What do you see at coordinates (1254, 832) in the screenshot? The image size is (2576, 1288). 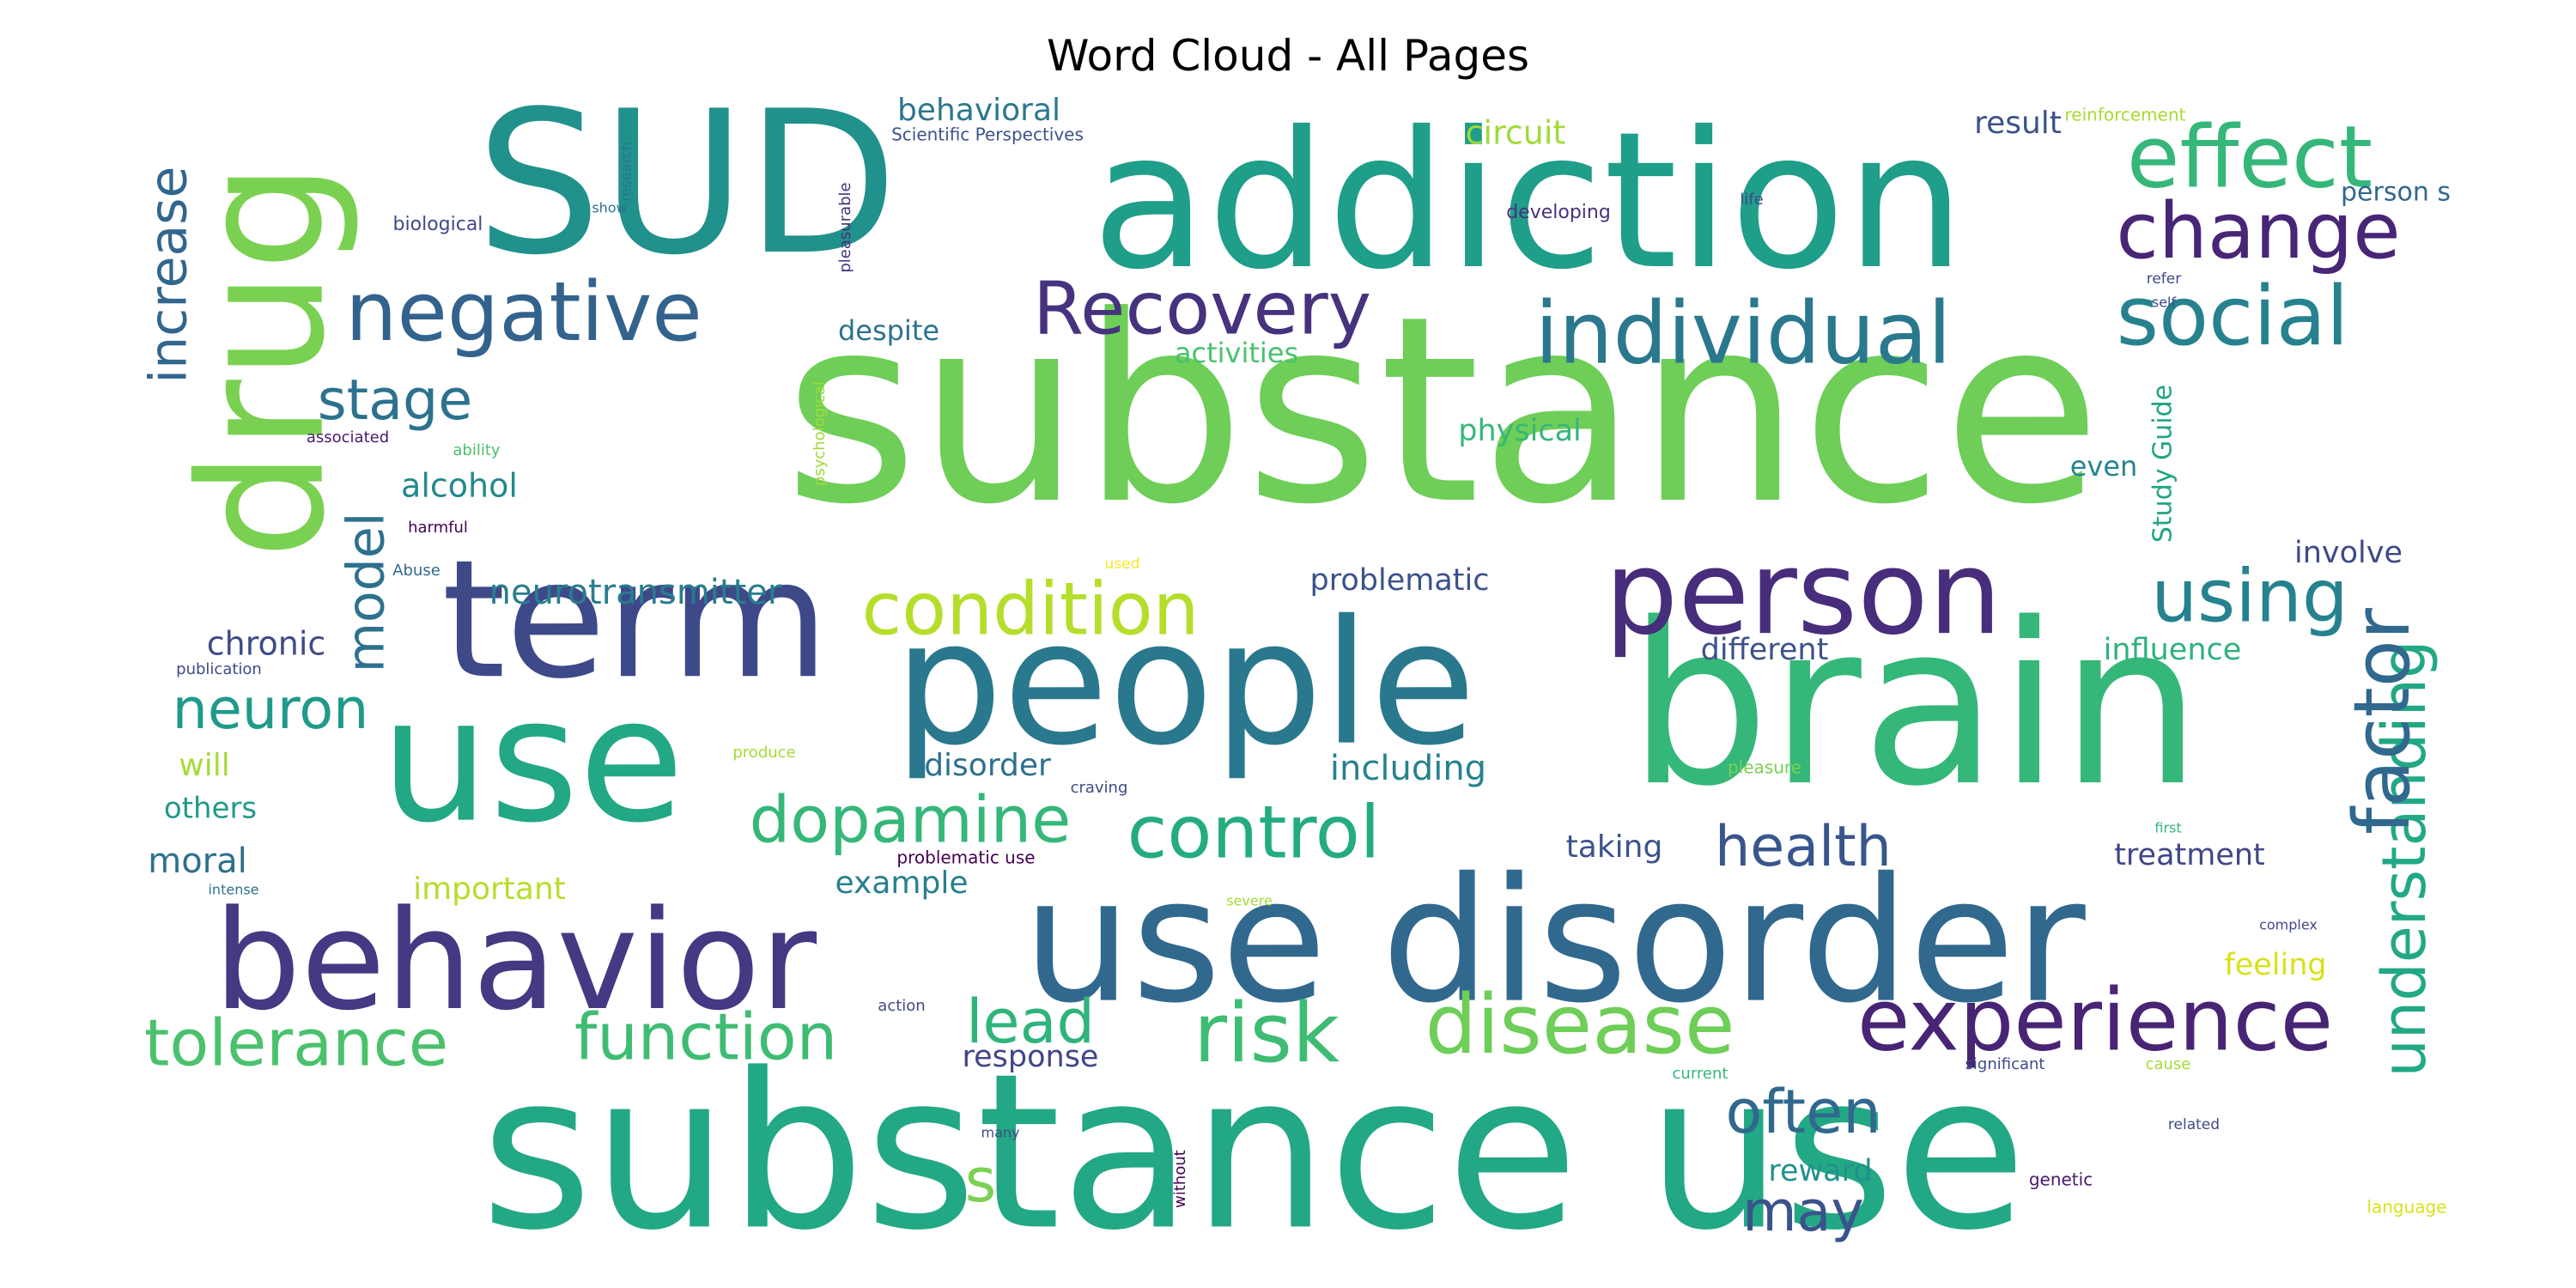 I see `word-control: control` at bounding box center [1254, 832].